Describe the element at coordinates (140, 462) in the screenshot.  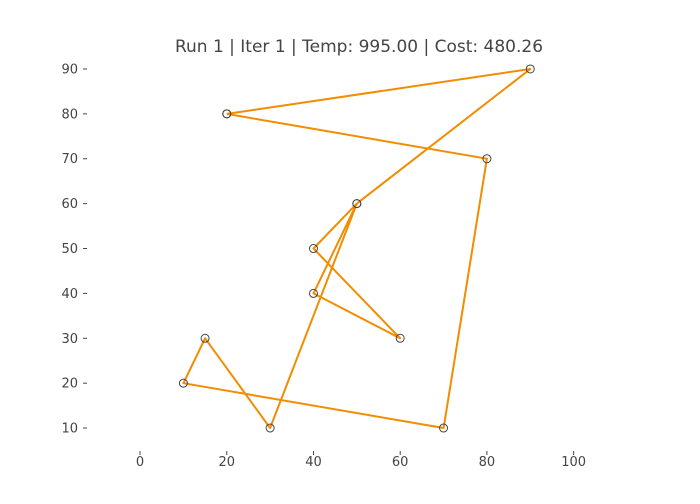
I see `x-tick-label: 0` at that location.